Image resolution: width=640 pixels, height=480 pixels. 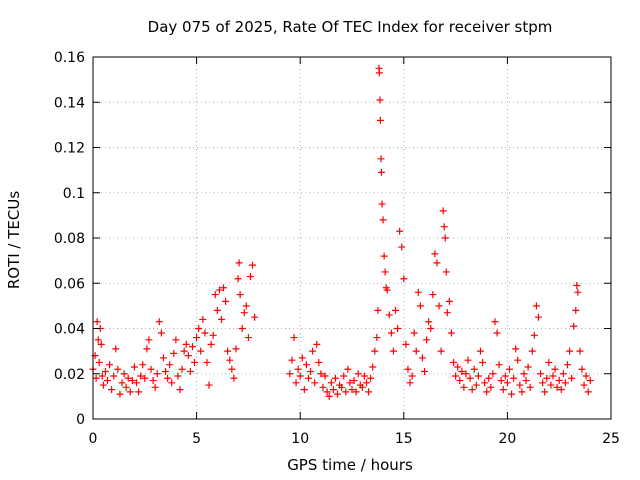 I want to click on y-tick-label: 0.06, so click(x=69, y=284).